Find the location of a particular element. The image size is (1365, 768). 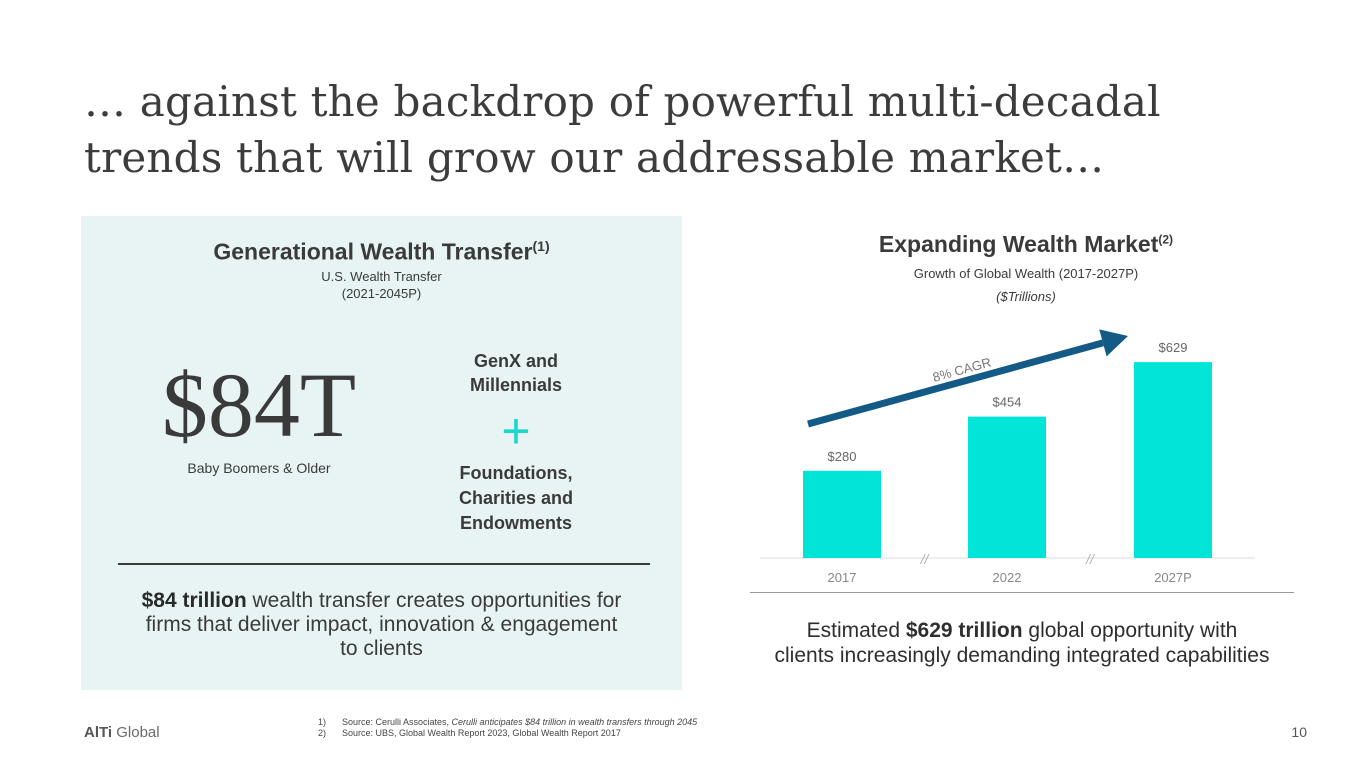

foundations-label-line-2: Charities and is located at coordinates (516, 498).